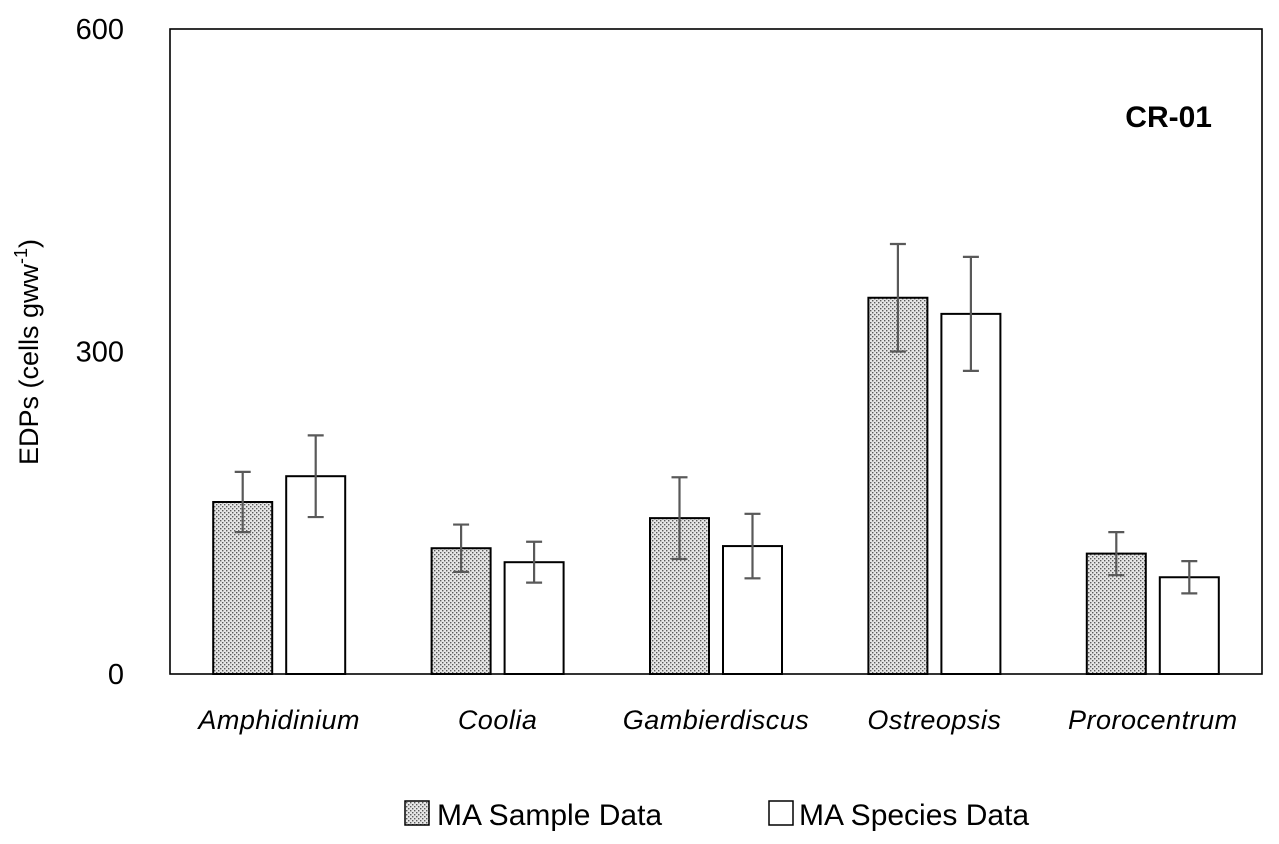 The width and height of the screenshot is (1279, 844). Describe the element at coordinates (27, 352) in the screenshot. I see `y-axis-label: EDPs (cells gww-1)` at that location.